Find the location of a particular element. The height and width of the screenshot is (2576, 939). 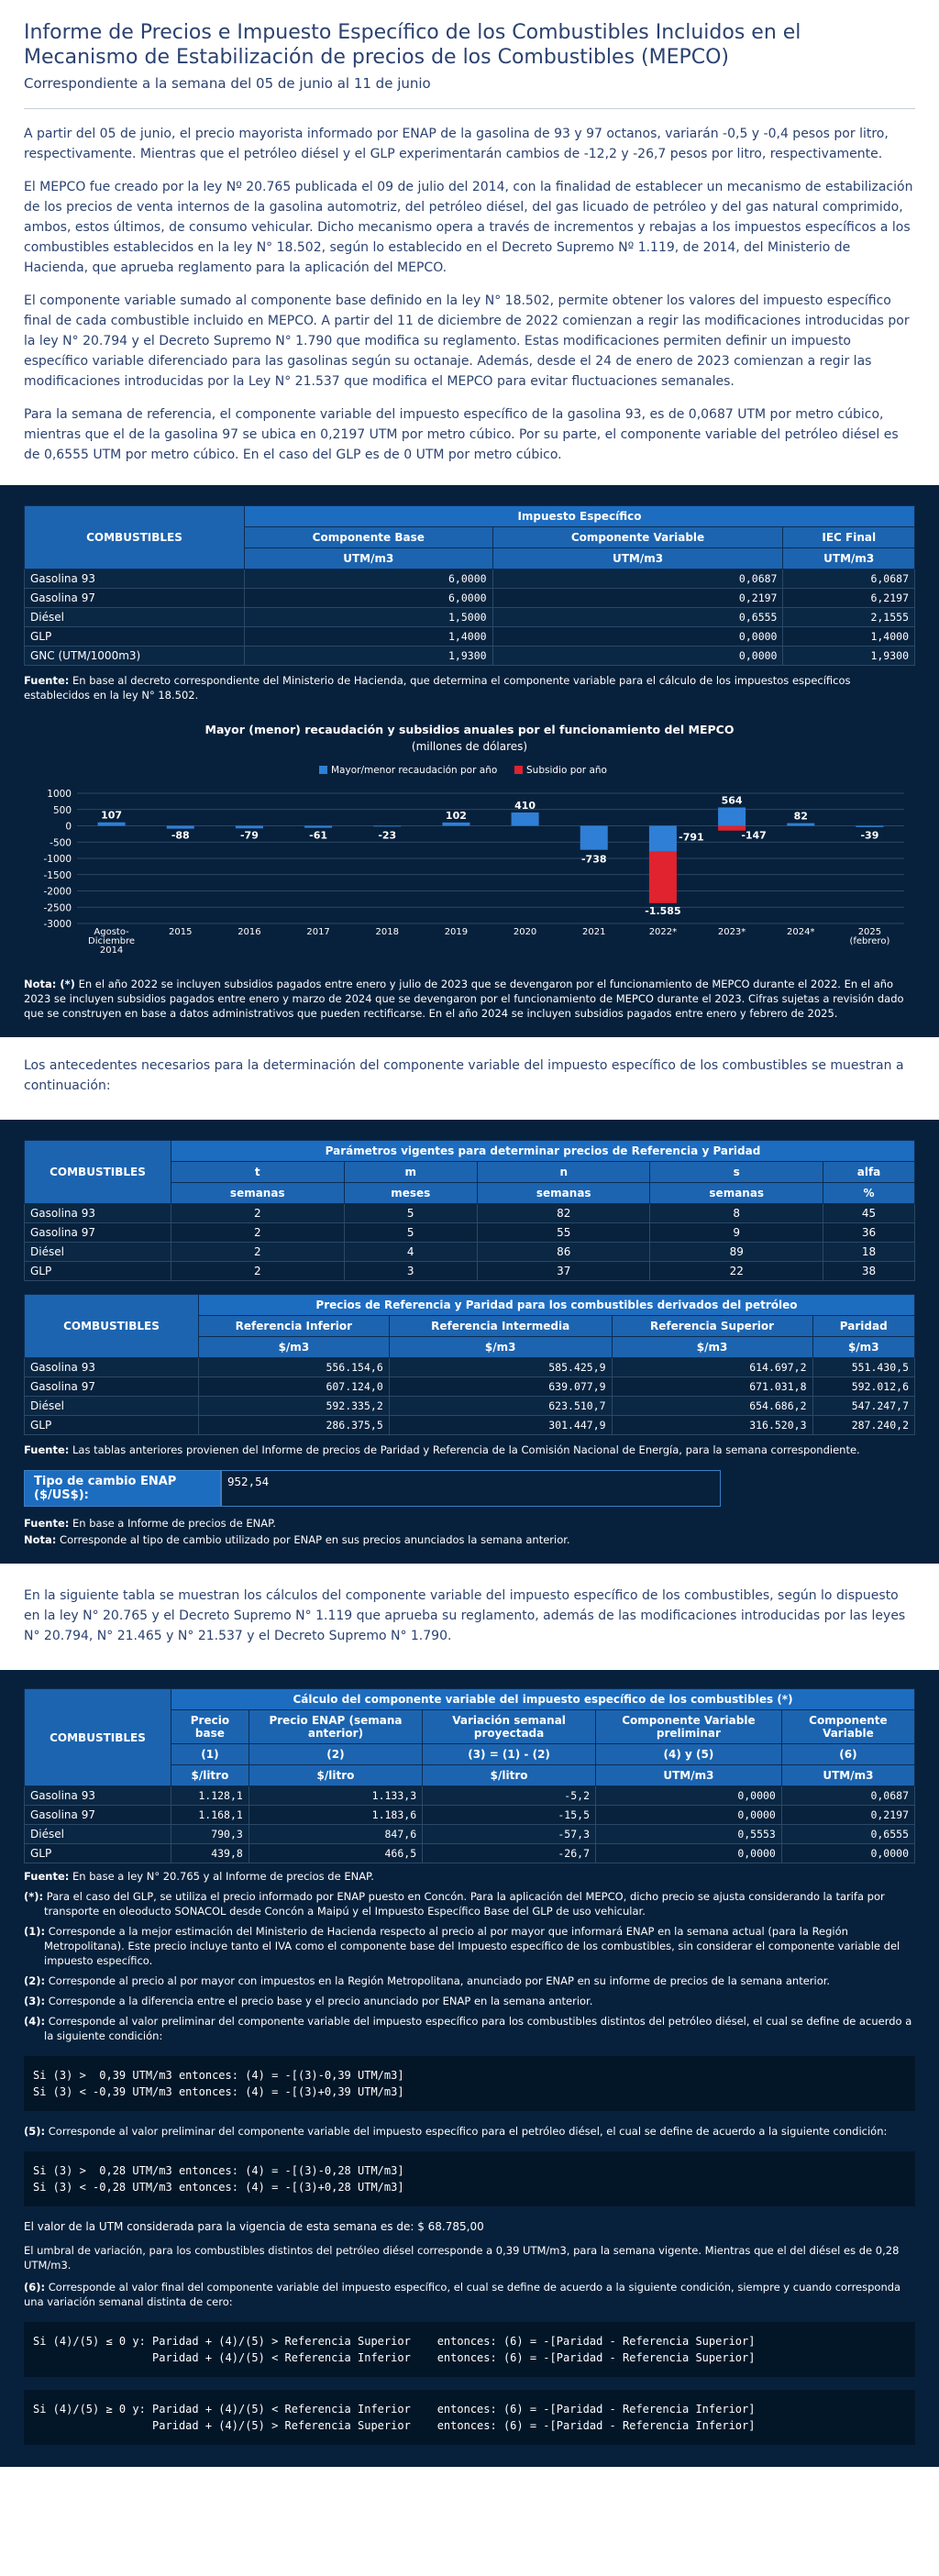

divider is located at coordinates (469, 108).